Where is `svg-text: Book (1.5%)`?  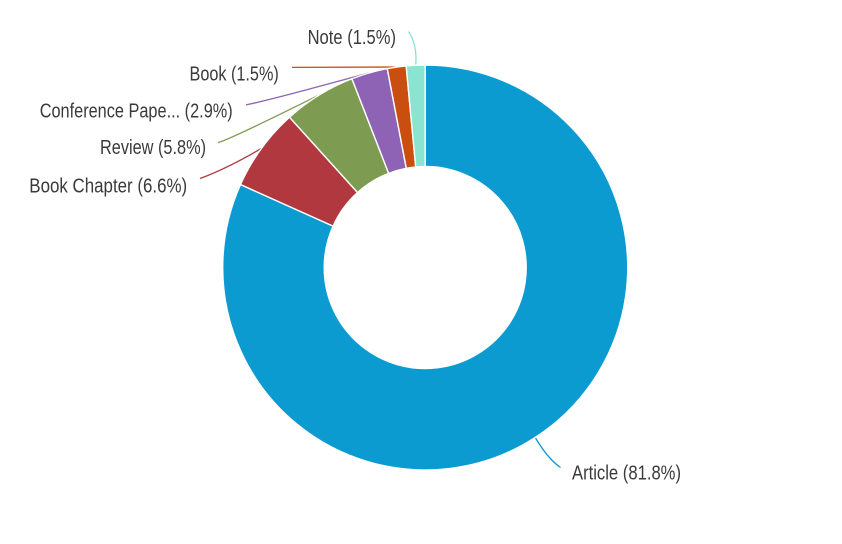
svg-text: Book (1.5%) is located at coordinates (234, 74).